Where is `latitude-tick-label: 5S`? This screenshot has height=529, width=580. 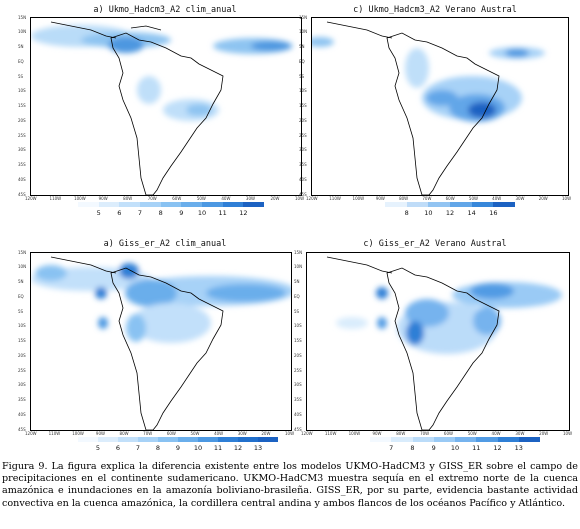
latitude-tick-label: 5S is located at coordinates (21, 76).